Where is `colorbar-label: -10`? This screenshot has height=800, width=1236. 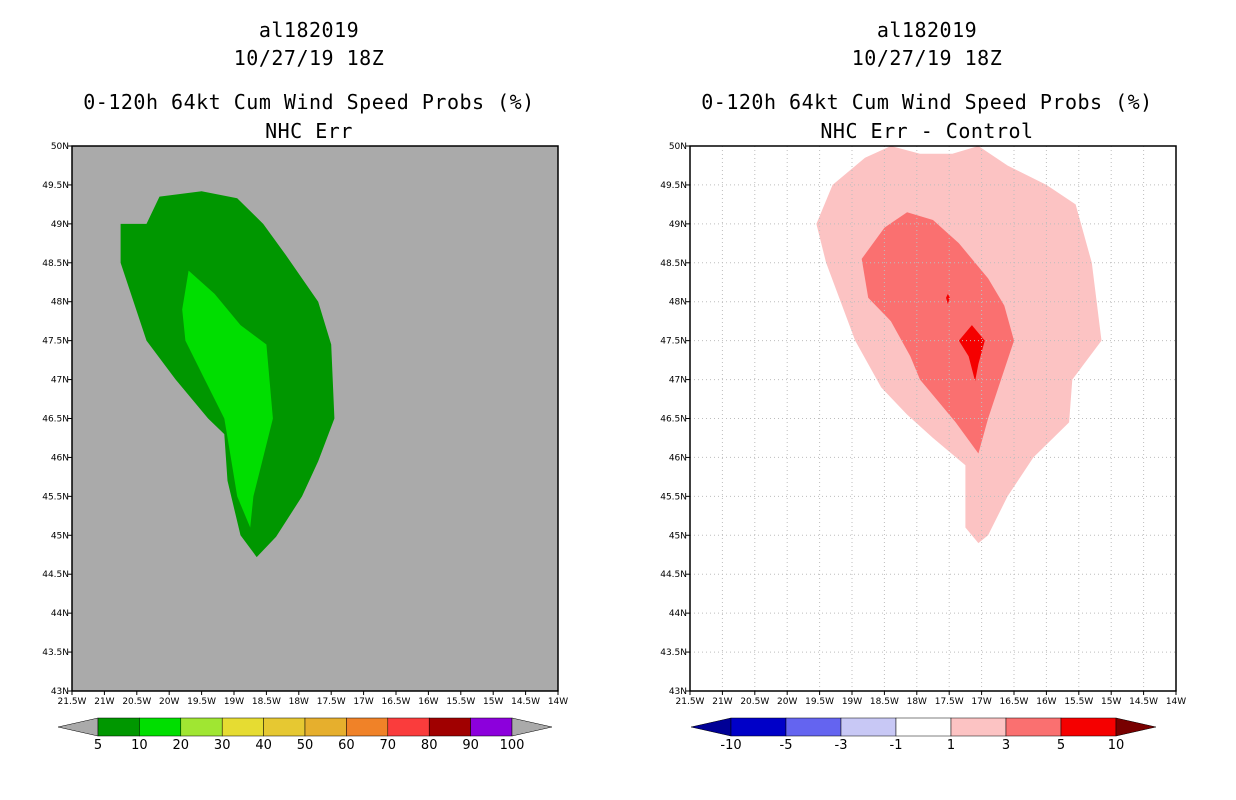
colorbar-label: -10 is located at coordinates (730, 745).